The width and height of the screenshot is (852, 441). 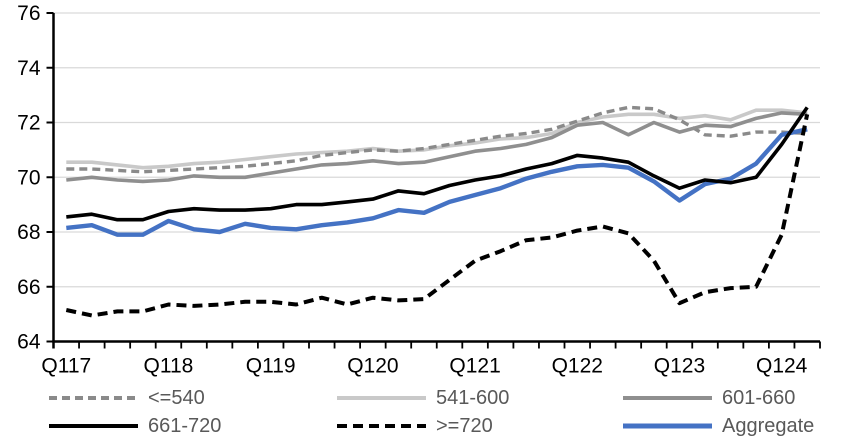 I want to click on x-axis-label: Q124, so click(x=782, y=366).